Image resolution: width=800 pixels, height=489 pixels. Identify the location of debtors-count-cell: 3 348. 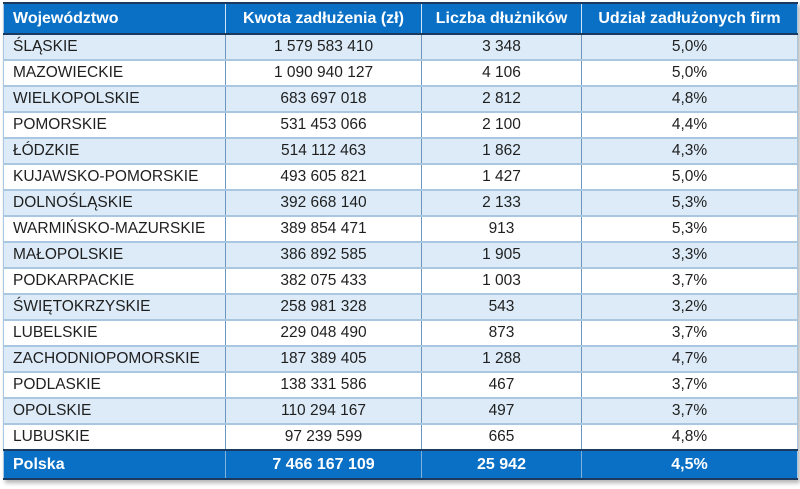
(501, 47).